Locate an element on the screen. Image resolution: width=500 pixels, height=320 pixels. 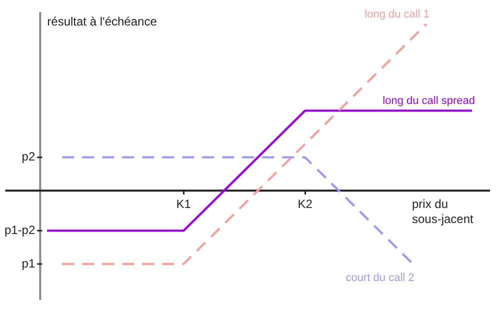
text: p1 is located at coordinates (29, 263).